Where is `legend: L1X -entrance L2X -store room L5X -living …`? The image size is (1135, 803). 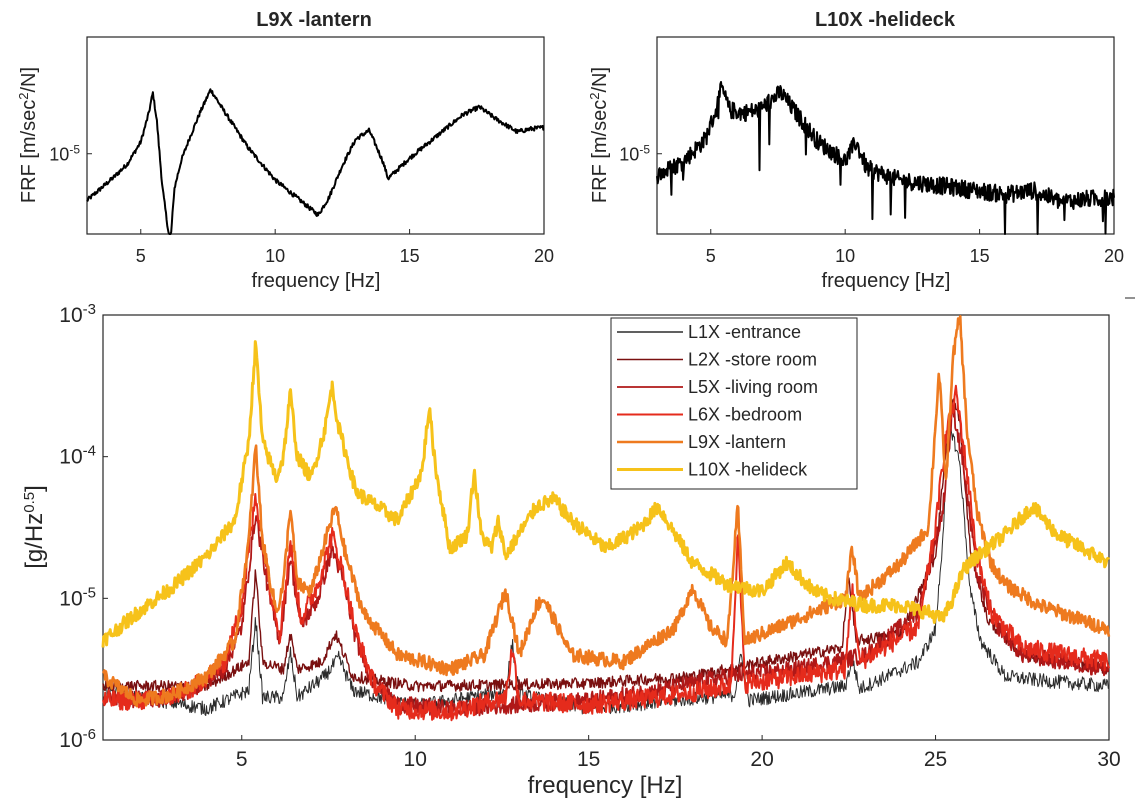 legend: L1X -entrance L2X -store room L5X -living … is located at coordinates (734, 403).